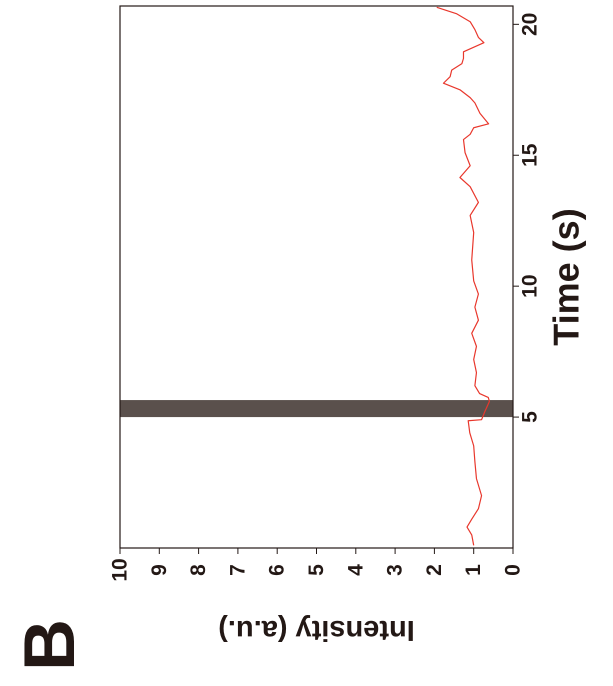 Image resolution: width=613 pixels, height=686 pixels. What do you see at coordinates (513, 570) in the screenshot?
I see `x-tick-label: 0` at bounding box center [513, 570].